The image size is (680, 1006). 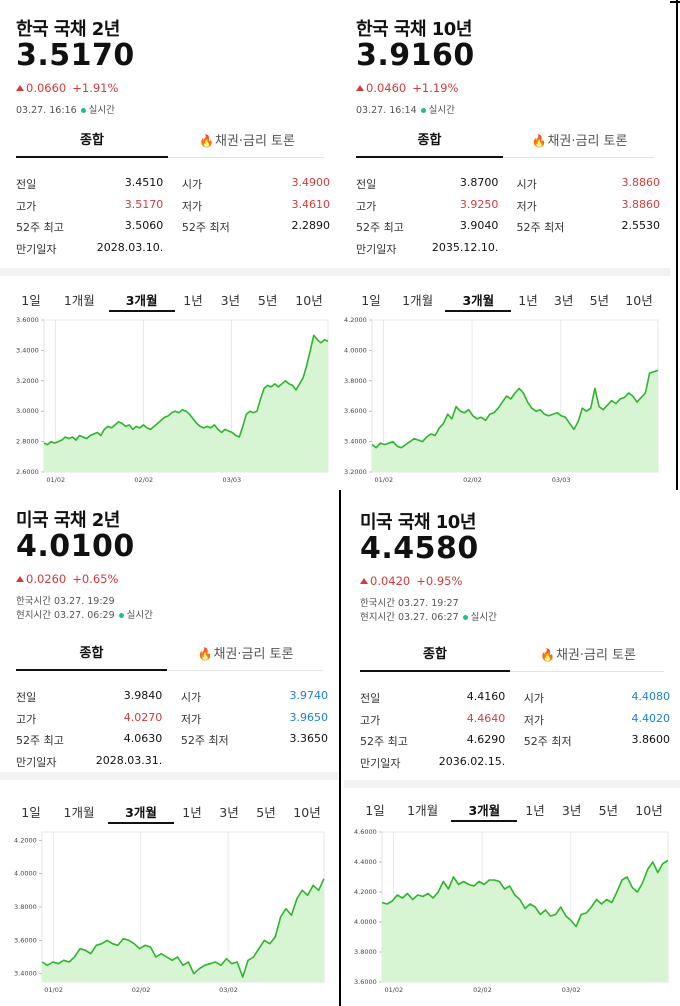 I want to click on stat-value-prev-close: 3.8700, so click(x=479, y=182).